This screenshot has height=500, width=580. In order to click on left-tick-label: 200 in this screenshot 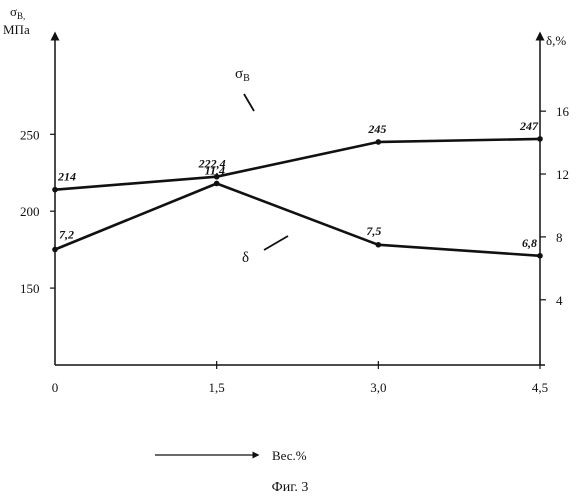, I will do `click(30, 211)`.